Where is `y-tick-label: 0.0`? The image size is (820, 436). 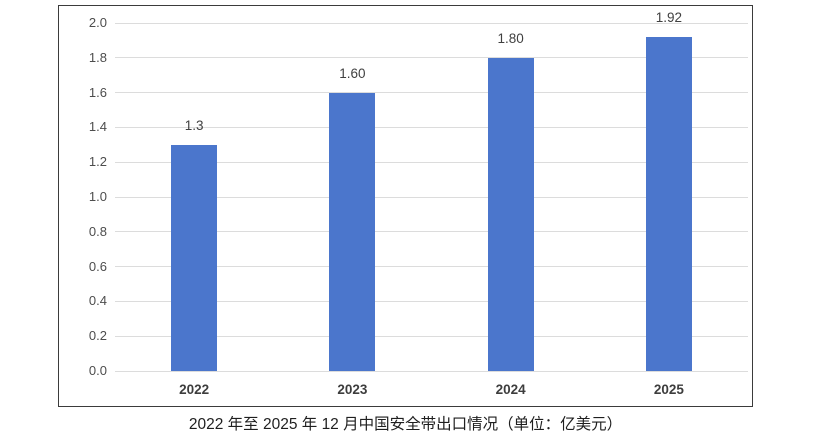
y-tick-label: 0.0 is located at coordinates (97, 370).